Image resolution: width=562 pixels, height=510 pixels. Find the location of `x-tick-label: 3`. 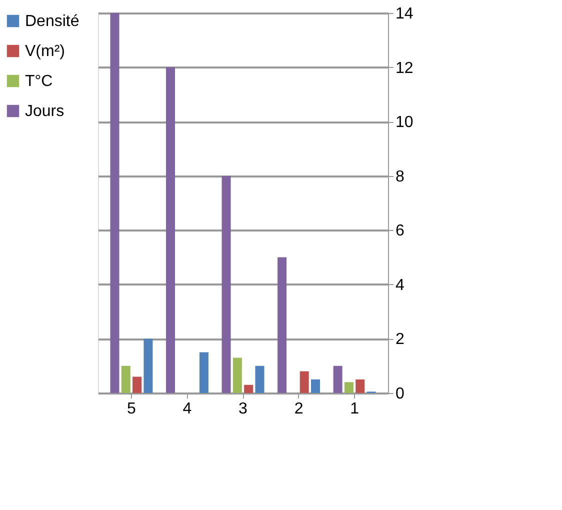

x-tick-label: 3 is located at coordinates (243, 409).